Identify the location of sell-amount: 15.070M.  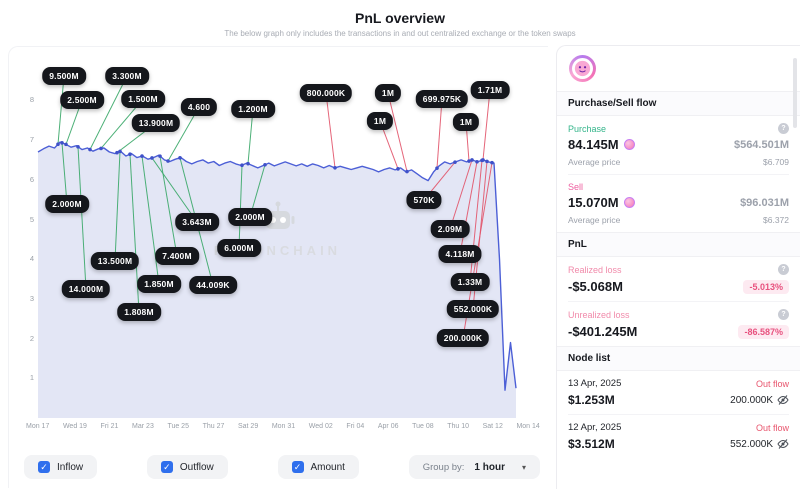
(593, 202).